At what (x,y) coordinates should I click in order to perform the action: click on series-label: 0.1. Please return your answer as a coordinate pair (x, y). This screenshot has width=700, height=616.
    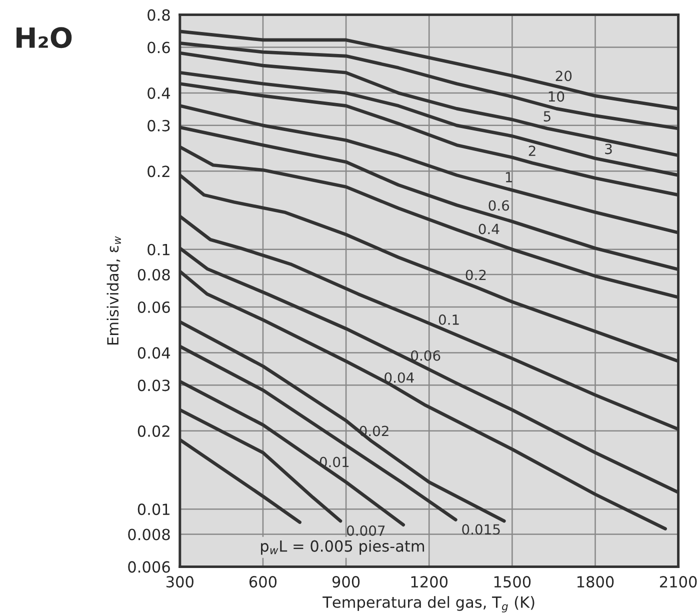
    Looking at the image, I should click on (448, 319).